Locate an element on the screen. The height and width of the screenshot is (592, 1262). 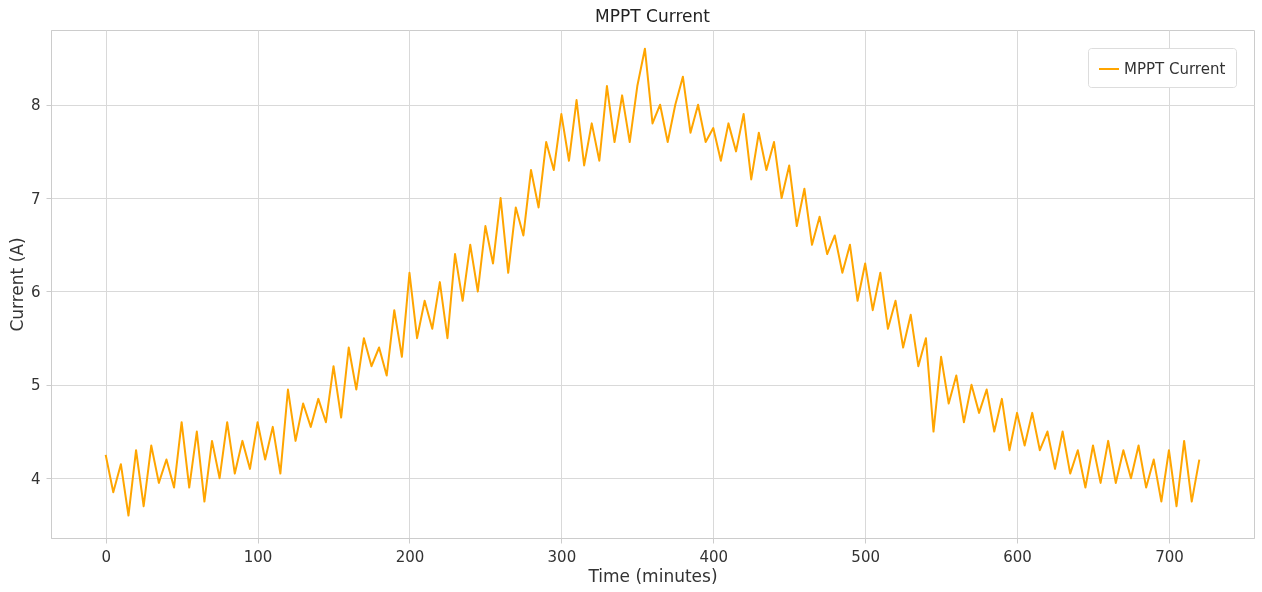
x-tick-label: 600 is located at coordinates (1017, 556).